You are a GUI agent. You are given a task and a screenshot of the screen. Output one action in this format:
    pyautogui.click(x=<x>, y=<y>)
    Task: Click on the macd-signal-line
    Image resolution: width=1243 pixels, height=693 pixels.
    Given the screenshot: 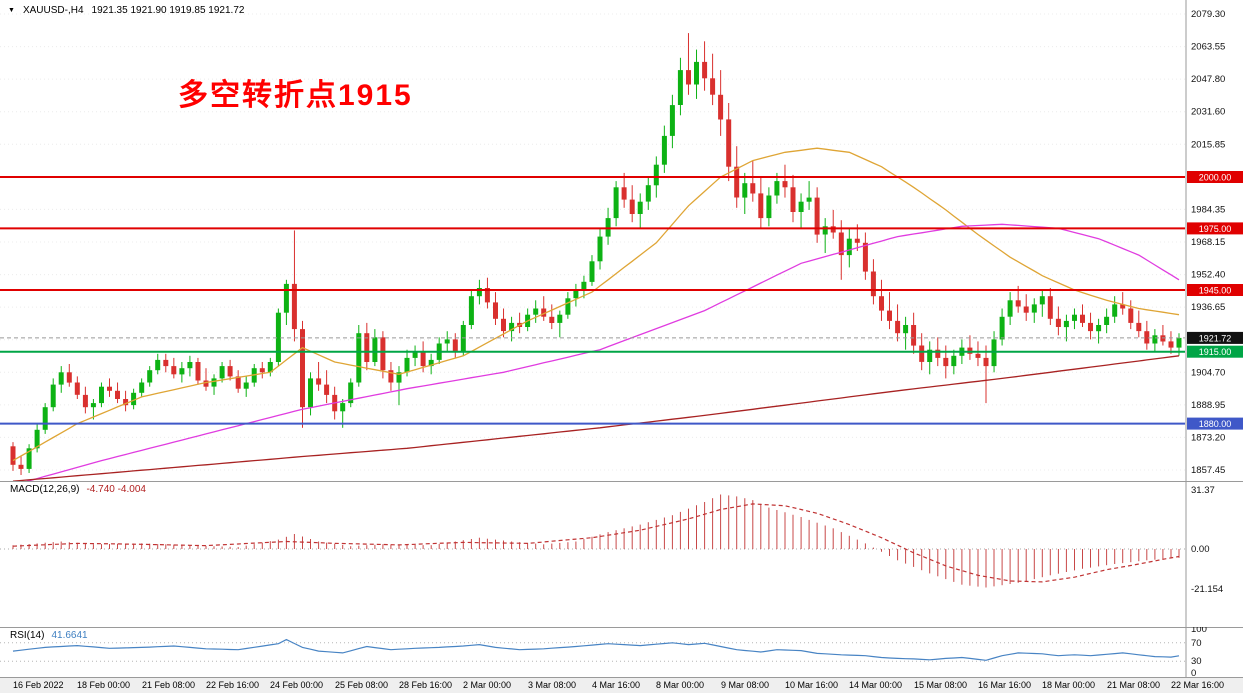 What is the action you would take?
    pyautogui.click(x=596, y=543)
    